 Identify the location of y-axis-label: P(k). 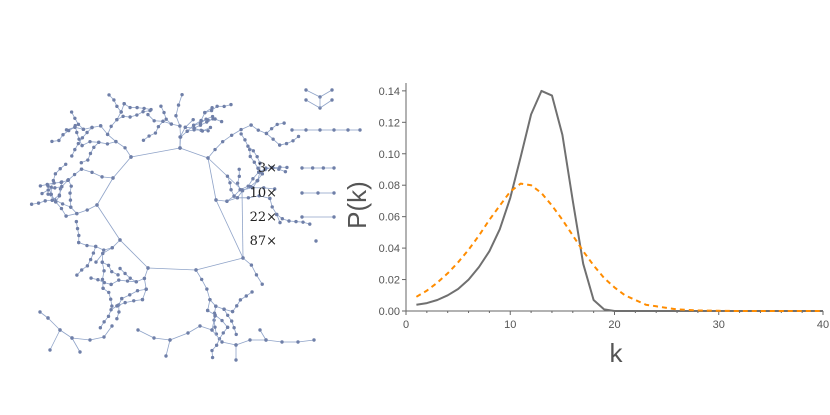
(357, 205).